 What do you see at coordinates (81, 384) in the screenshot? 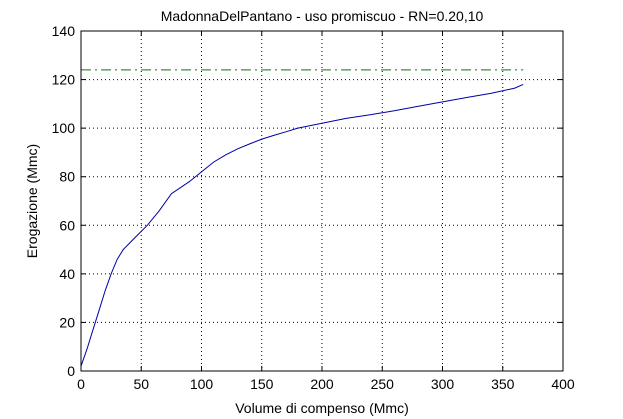
I see `x-tick-label: 0` at bounding box center [81, 384].